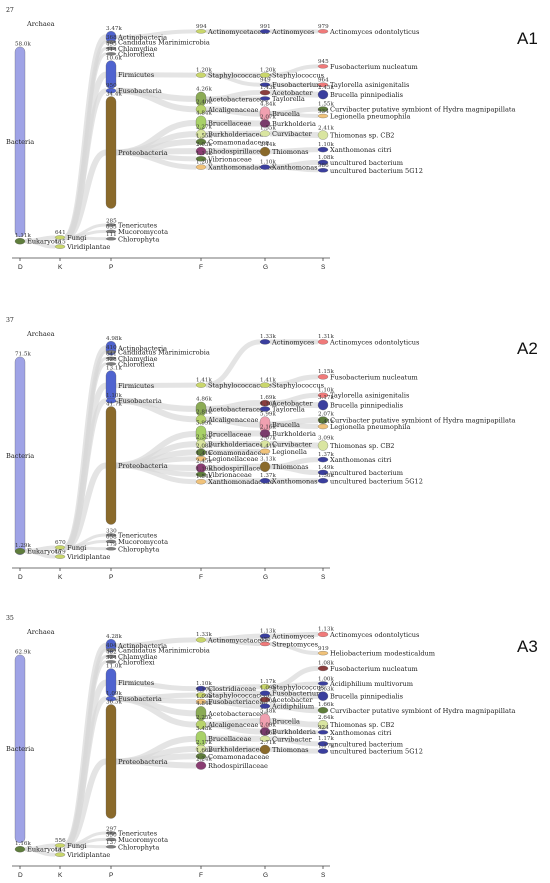  I want to click on taxon-count: 949, so click(265, 81).